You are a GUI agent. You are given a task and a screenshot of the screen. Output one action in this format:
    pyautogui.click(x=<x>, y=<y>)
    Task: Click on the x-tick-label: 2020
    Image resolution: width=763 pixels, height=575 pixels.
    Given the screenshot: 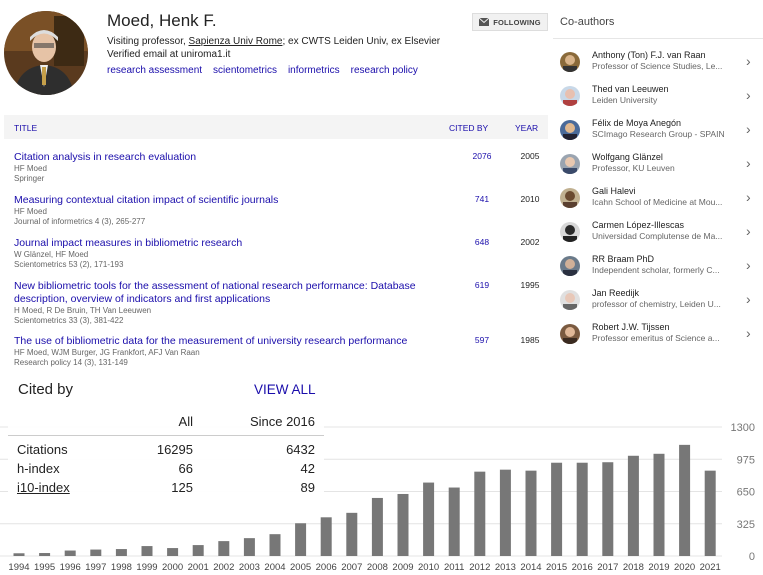 What is the action you would take?
    pyautogui.click(x=684, y=567)
    